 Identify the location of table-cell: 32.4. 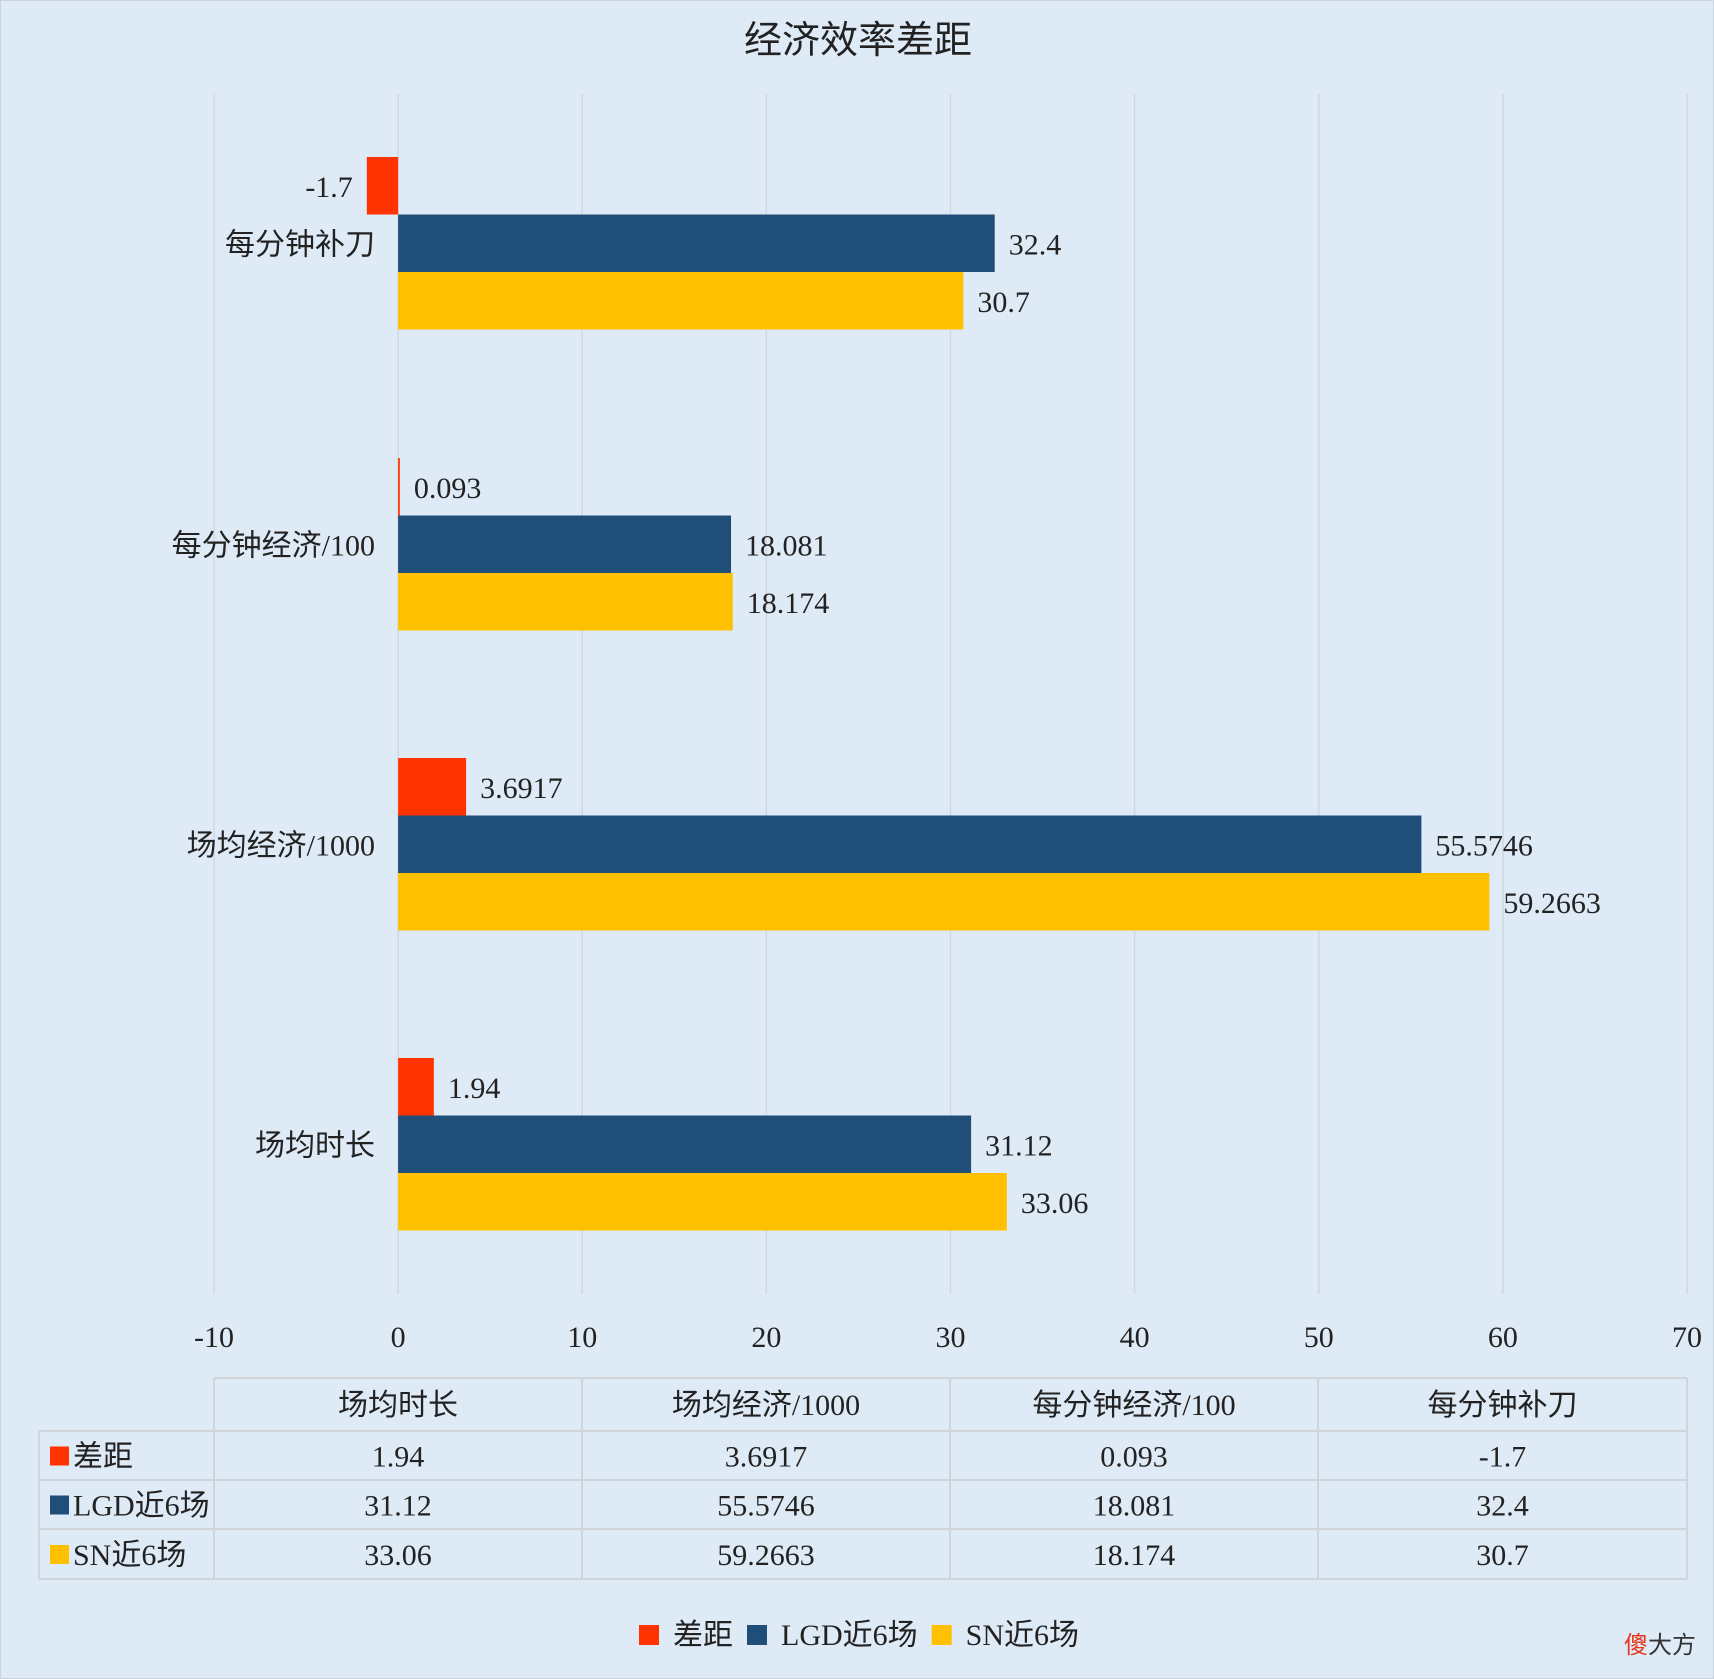
(1502, 1506).